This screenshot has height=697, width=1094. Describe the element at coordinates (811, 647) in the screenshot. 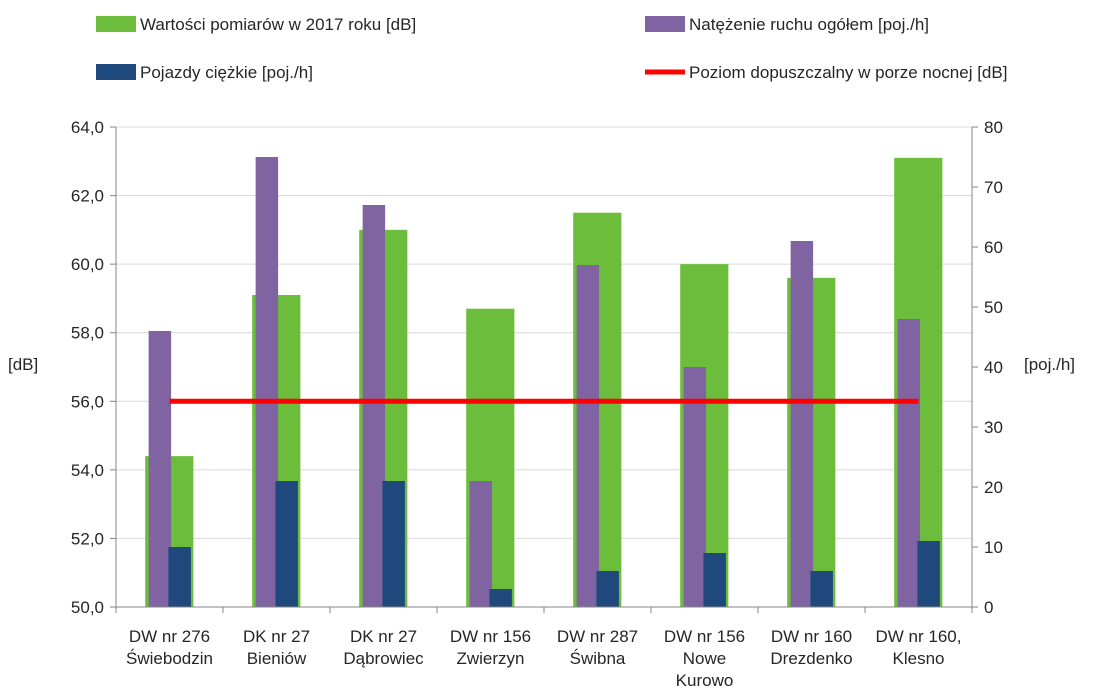

I see `x-tick-label: DW nr 160 Drezdenko` at that location.